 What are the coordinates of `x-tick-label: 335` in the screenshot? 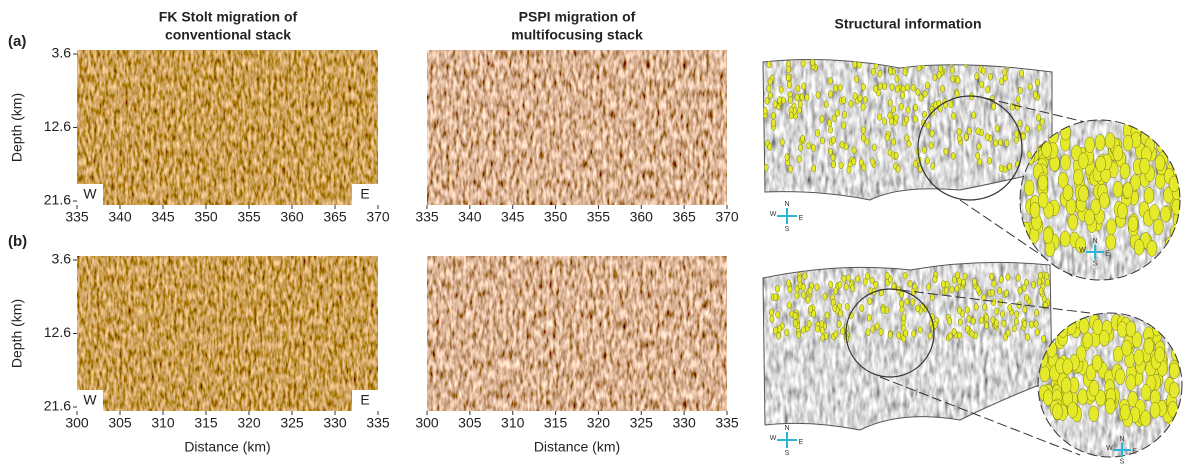 It's located at (427, 217).